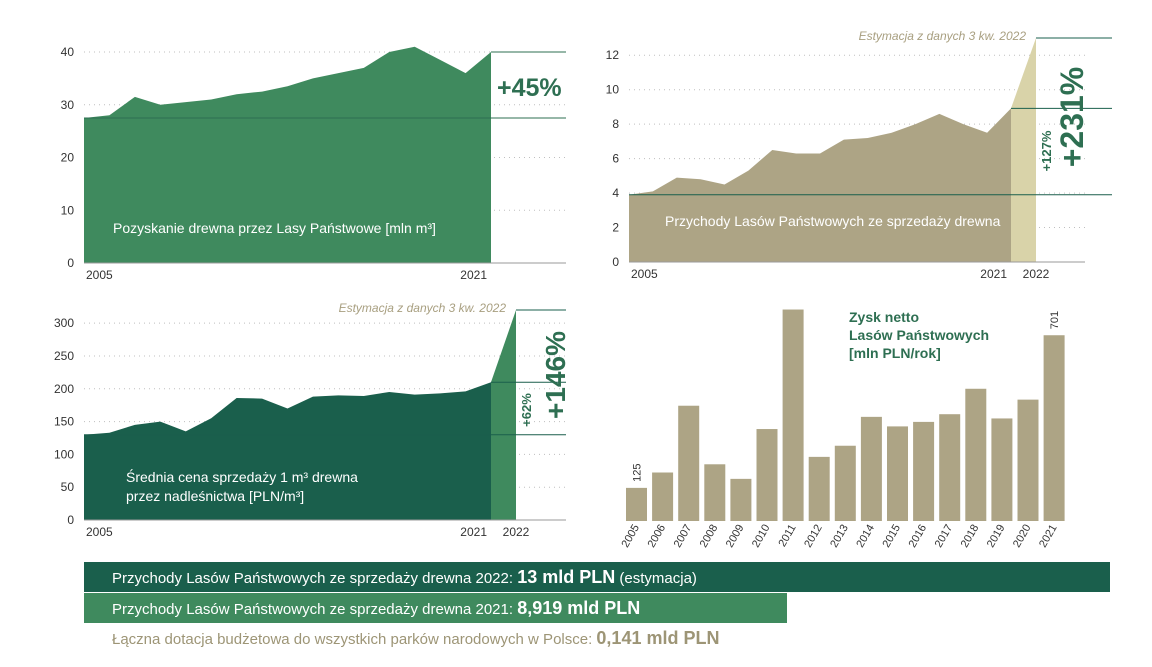 Image resolution: width=1152 pixels, height=667 pixels. What do you see at coordinates (787, 536) in the screenshot?
I see `x-tick-label: 2011` at bounding box center [787, 536].